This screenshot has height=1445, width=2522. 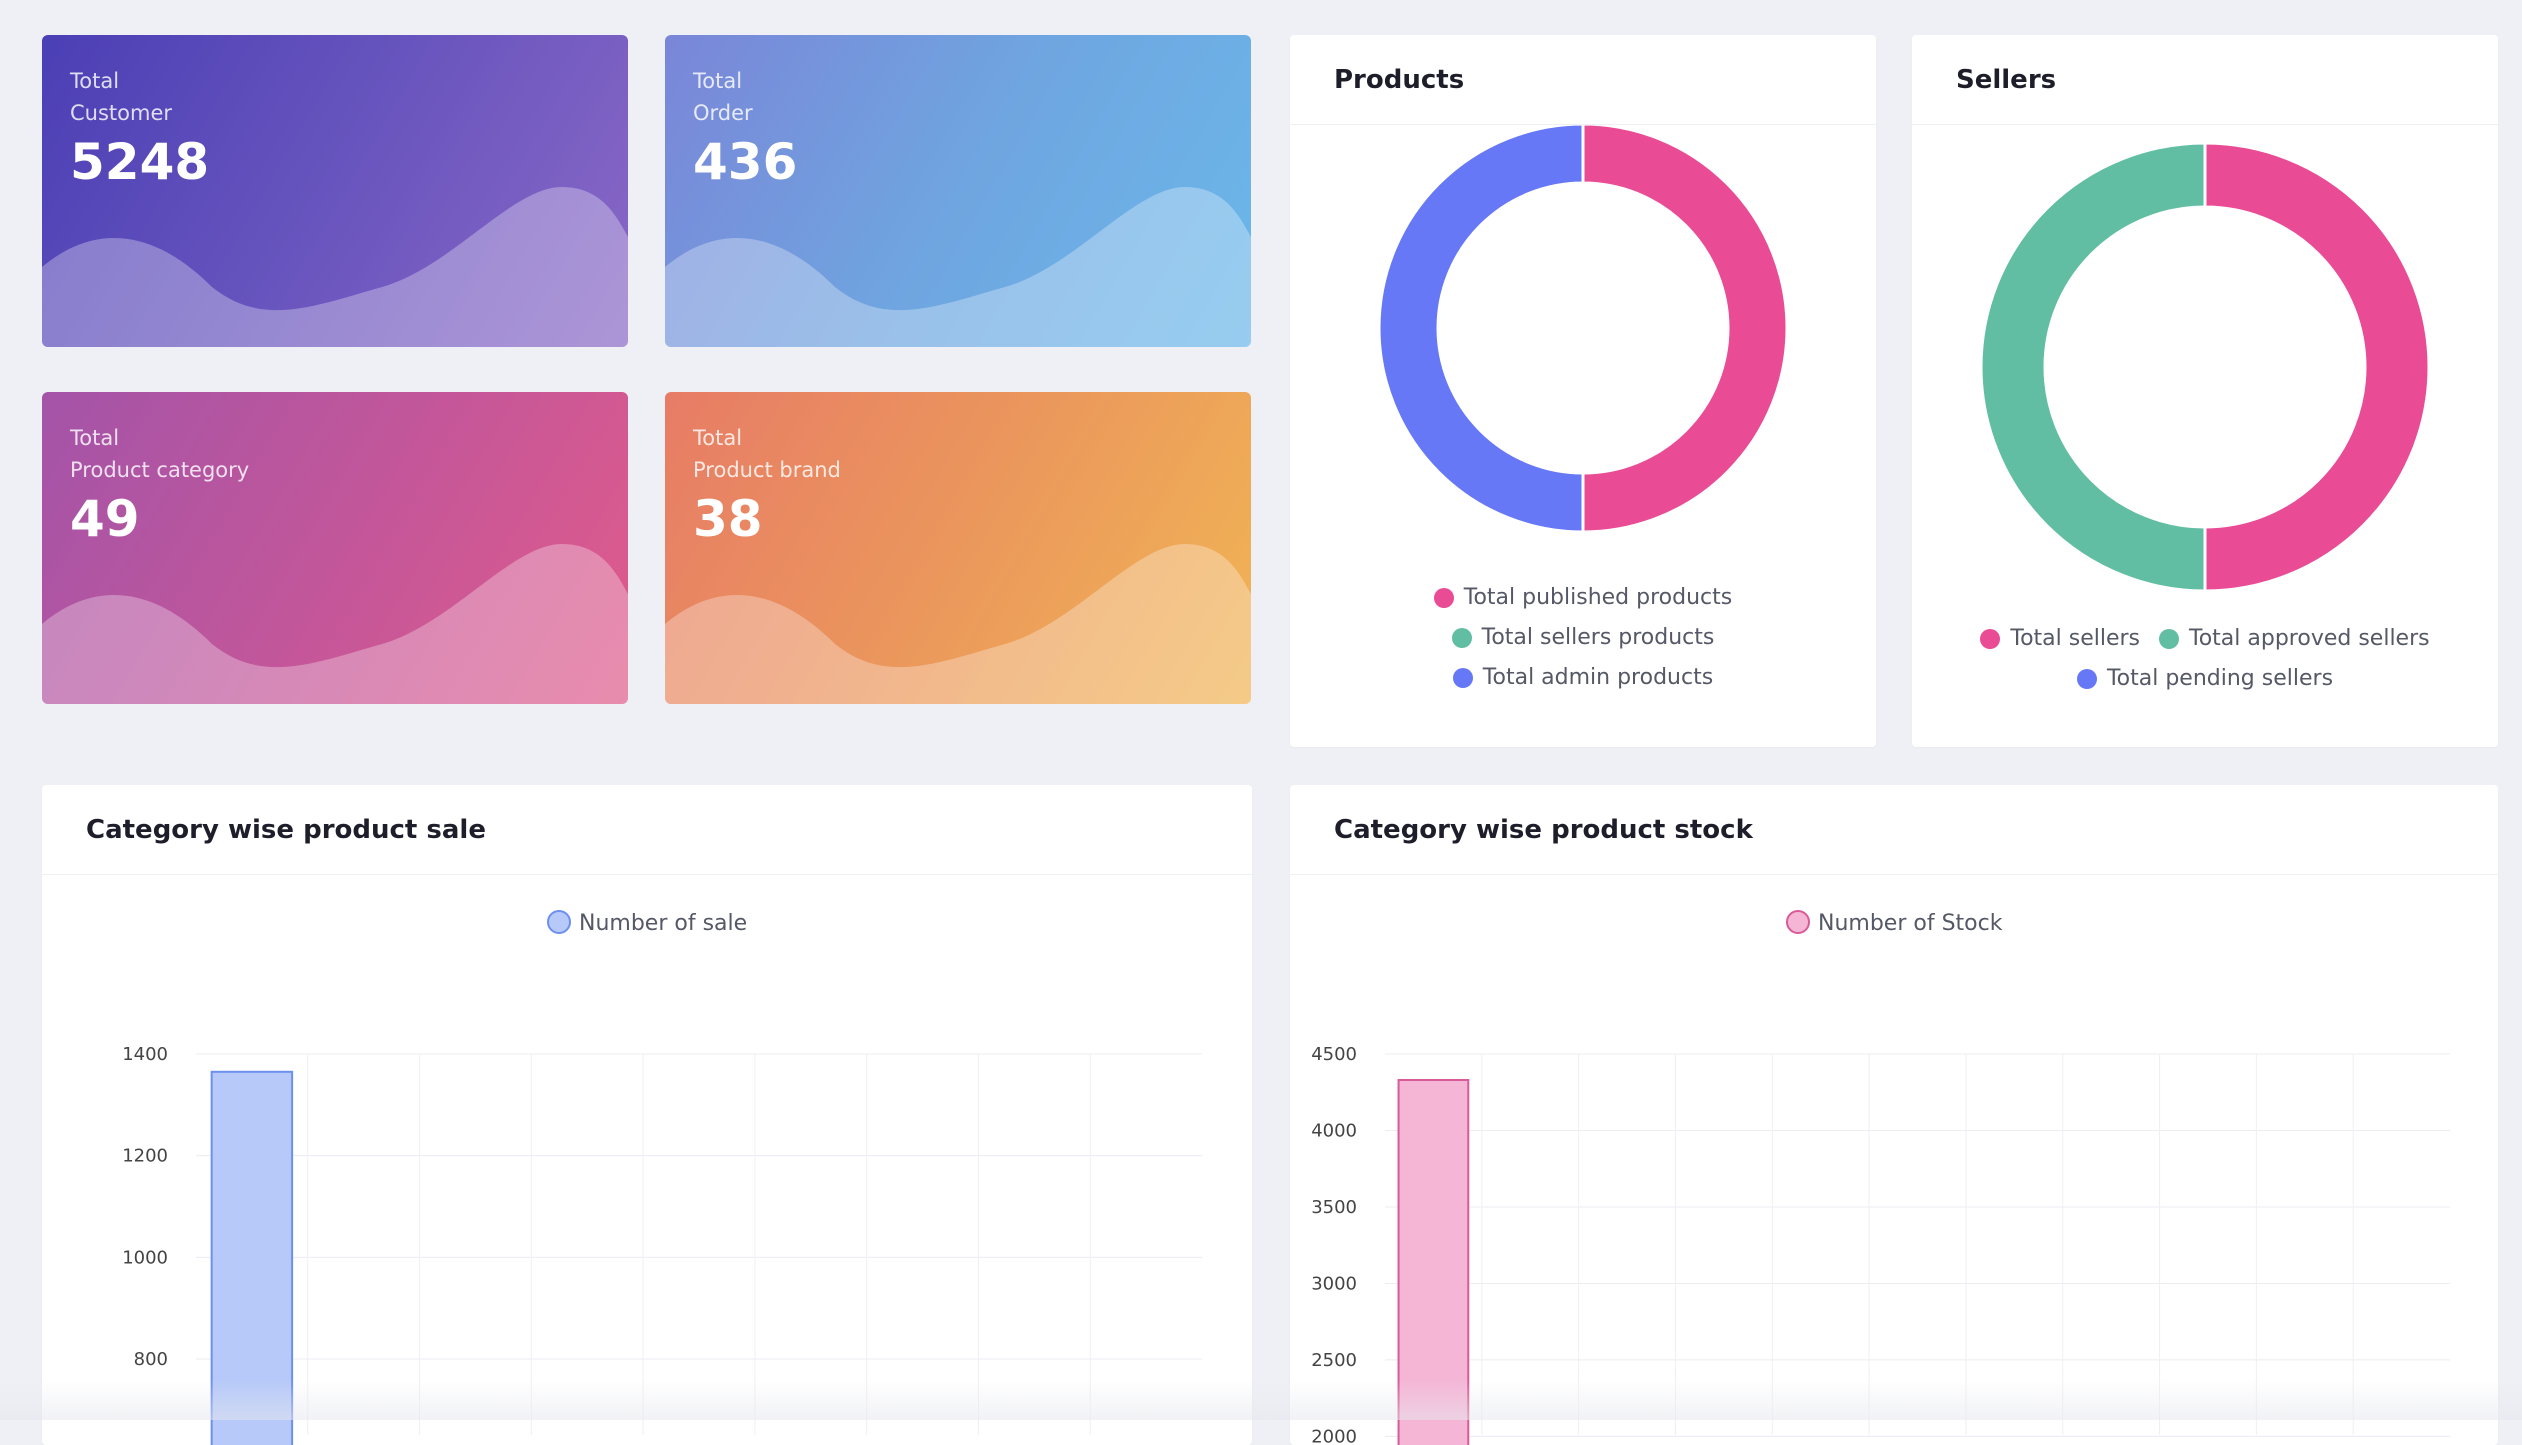 I want to click on products-legend-row: Total published products, so click(x=1583, y=599).